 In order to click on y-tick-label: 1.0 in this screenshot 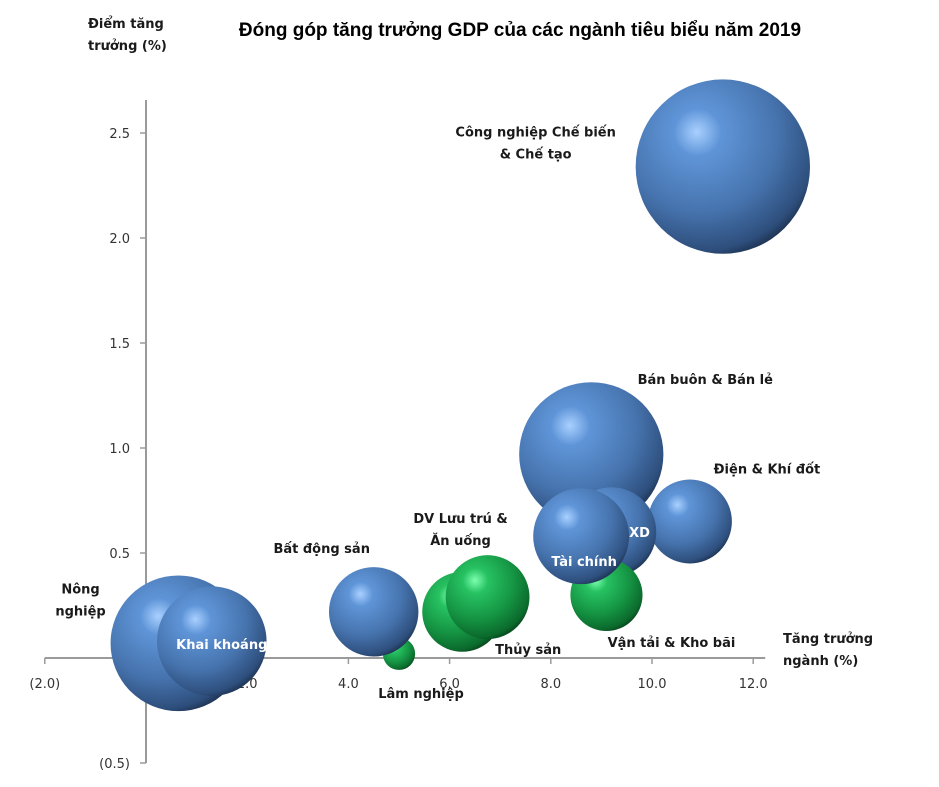, I will do `click(119, 449)`.